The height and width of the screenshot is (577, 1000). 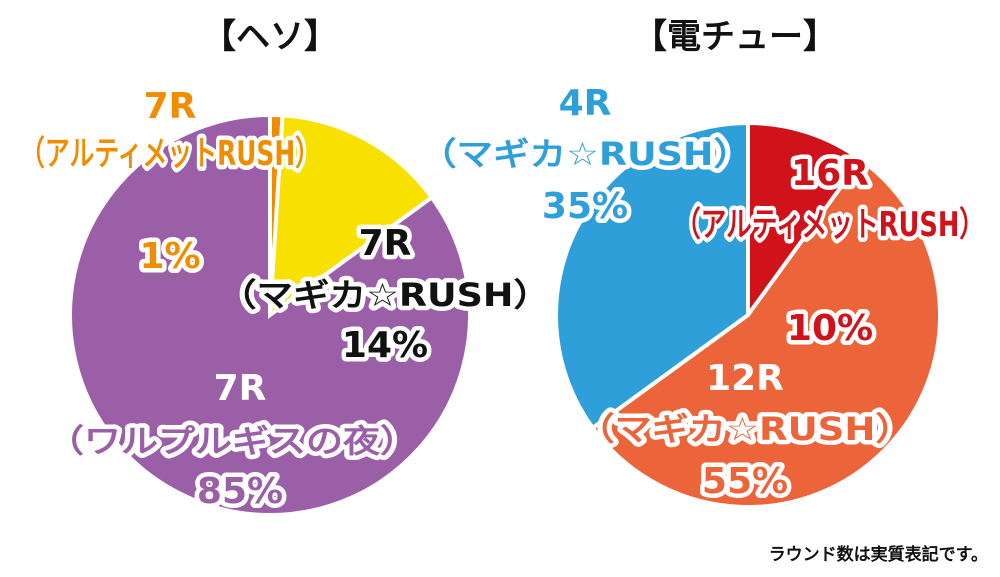 I want to click on slice-mode-denchu-0: （アルティメットRUSH）, so click(x=830, y=225).